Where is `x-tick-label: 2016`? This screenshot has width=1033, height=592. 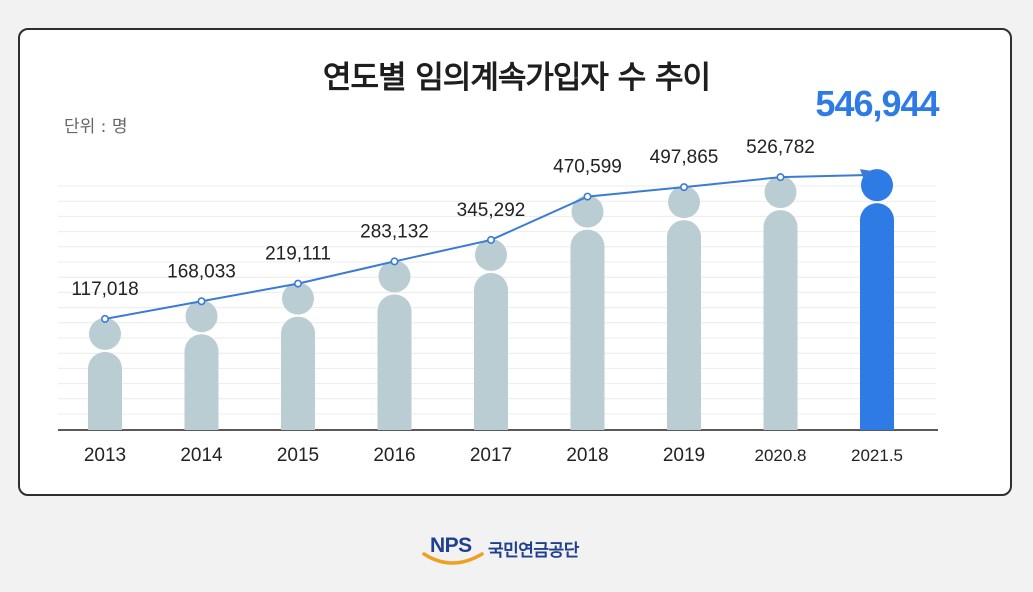 x-tick-label: 2016 is located at coordinates (394, 455).